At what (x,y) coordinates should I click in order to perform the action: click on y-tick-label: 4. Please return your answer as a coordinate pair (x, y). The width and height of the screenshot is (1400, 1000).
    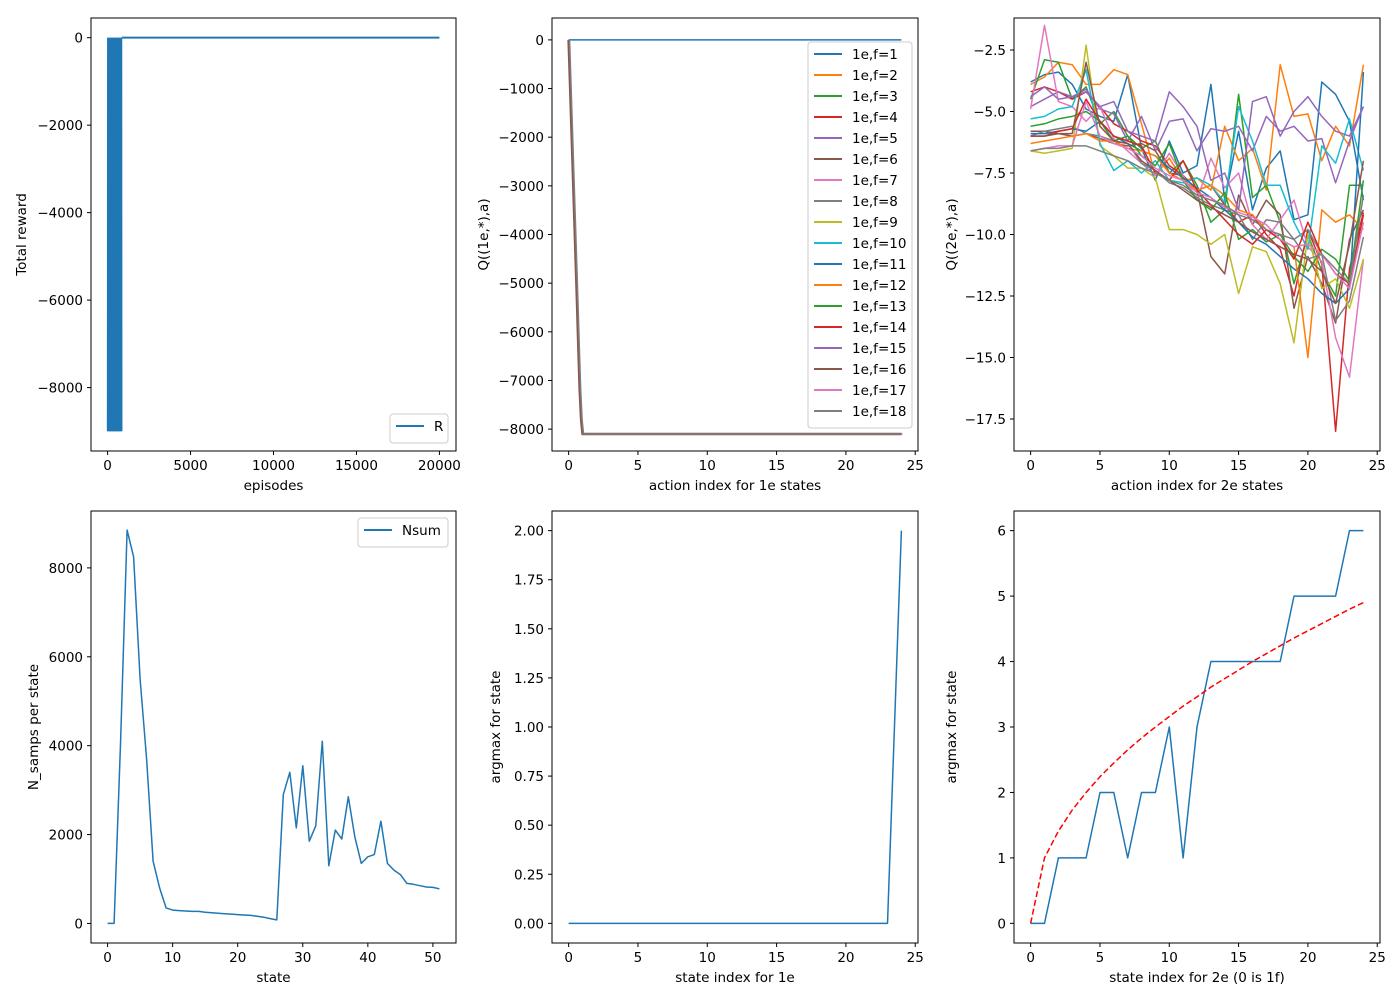
    Looking at the image, I should click on (1001, 663).